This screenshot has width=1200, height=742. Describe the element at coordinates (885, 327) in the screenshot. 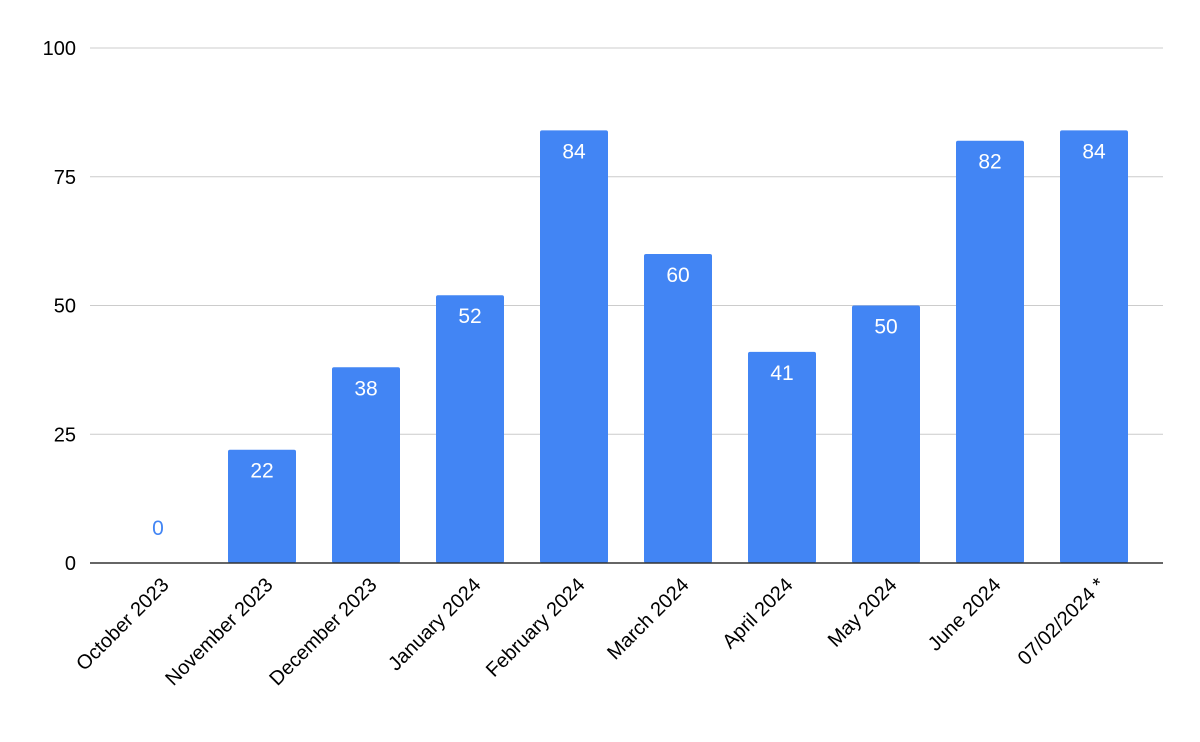

I see `data-label: 50` at that location.